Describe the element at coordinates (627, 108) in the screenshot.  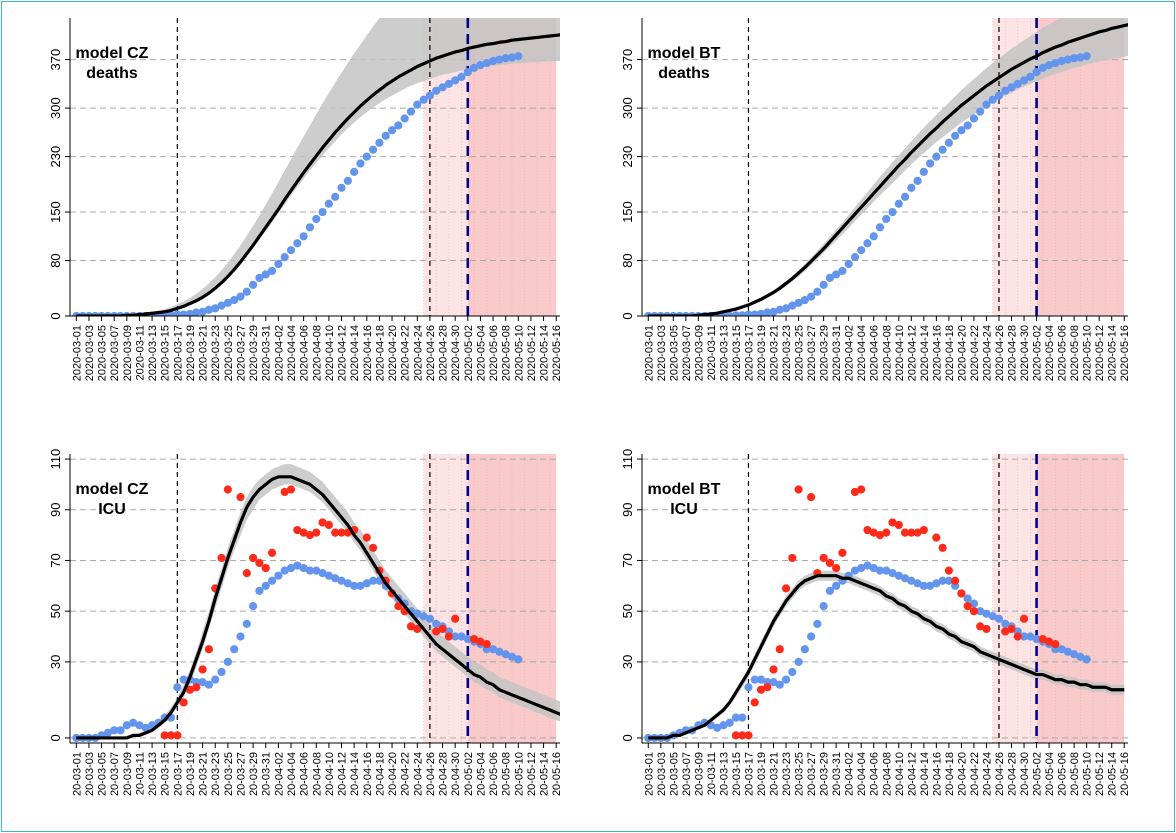
I see `y-tick-label: 300` at that location.